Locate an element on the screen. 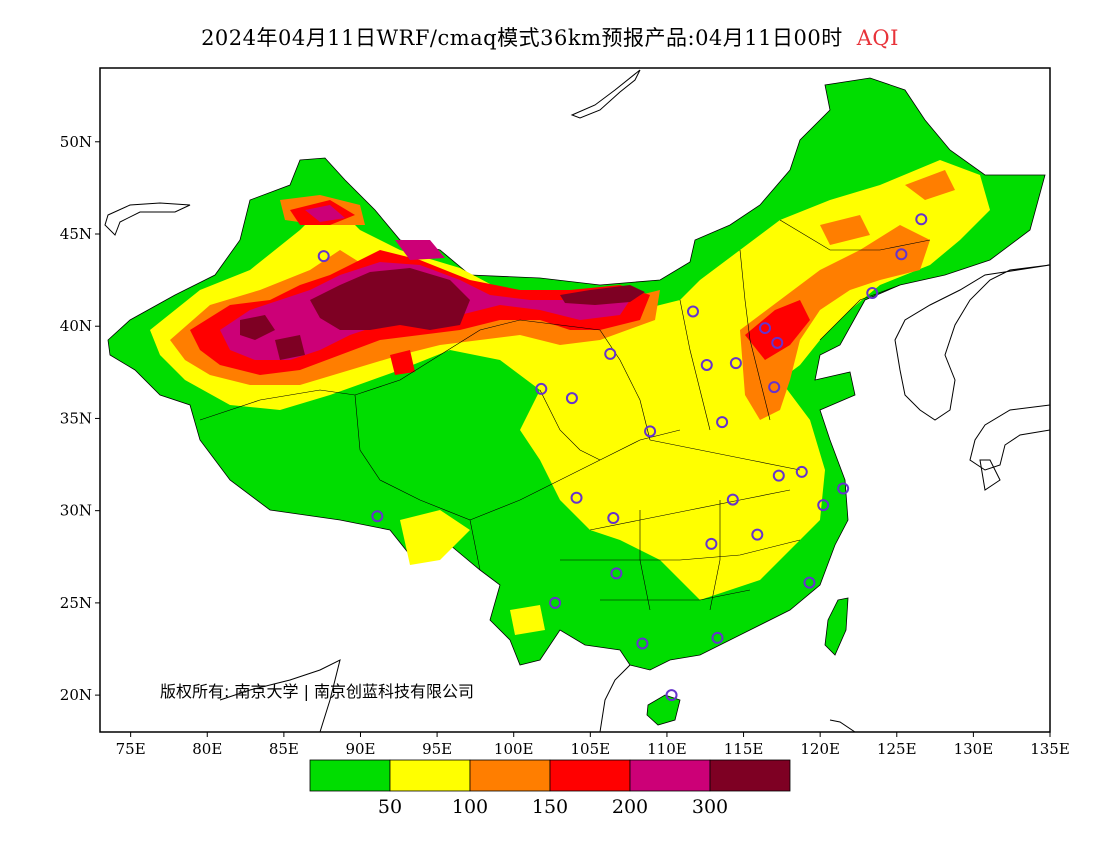 This screenshot has height=850, width=1100. aqi-color-legend: 50 100 150 200 300 is located at coordinates (550, 788).